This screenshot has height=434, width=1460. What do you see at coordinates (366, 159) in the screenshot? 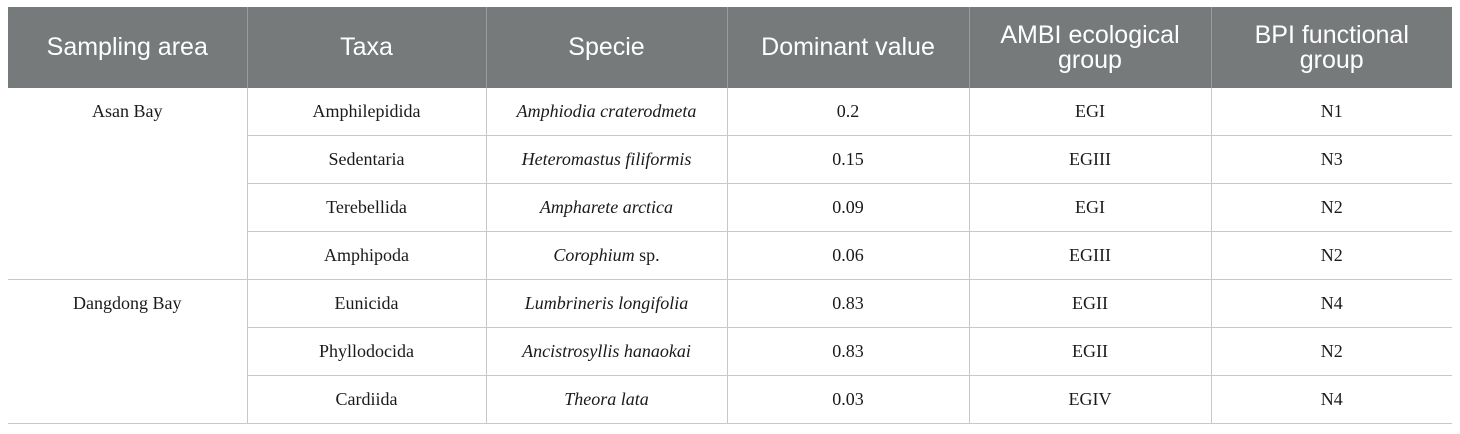
I see `taxa-cell: Sedentaria` at bounding box center [366, 159].